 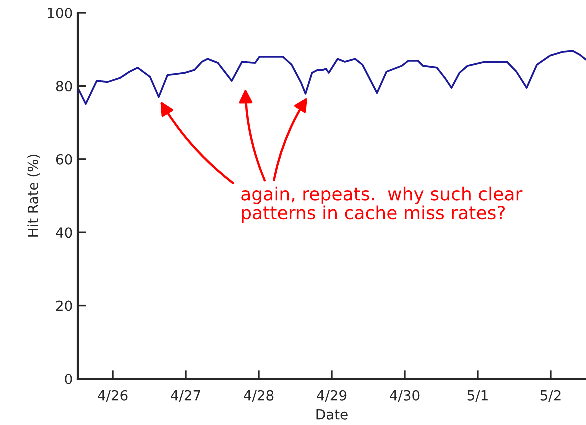 What do you see at coordinates (185, 396) in the screenshot?
I see `x-tick-label: 4/27` at bounding box center [185, 396].